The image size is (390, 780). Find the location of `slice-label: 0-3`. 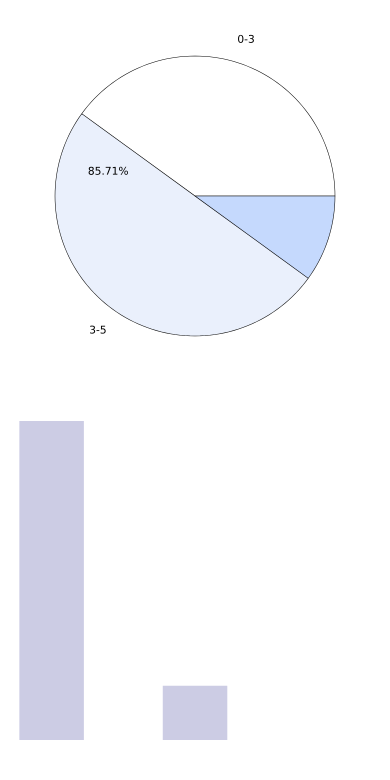

slice-label: 0-3 is located at coordinates (246, 38).